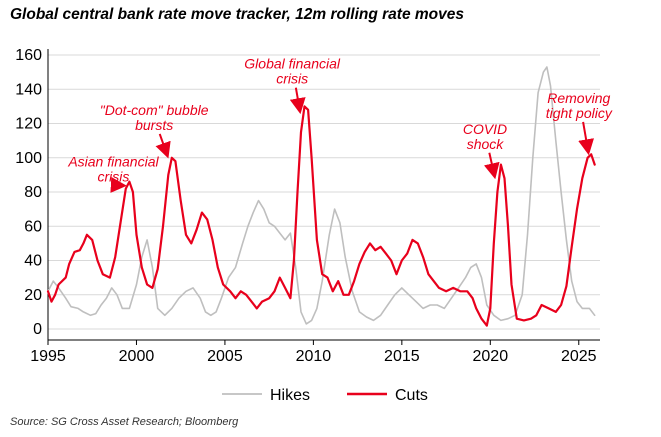 The height and width of the screenshot is (437, 661). Describe the element at coordinates (33, 295) in the screenshot. I see `y-tick-label: 20` at that location.